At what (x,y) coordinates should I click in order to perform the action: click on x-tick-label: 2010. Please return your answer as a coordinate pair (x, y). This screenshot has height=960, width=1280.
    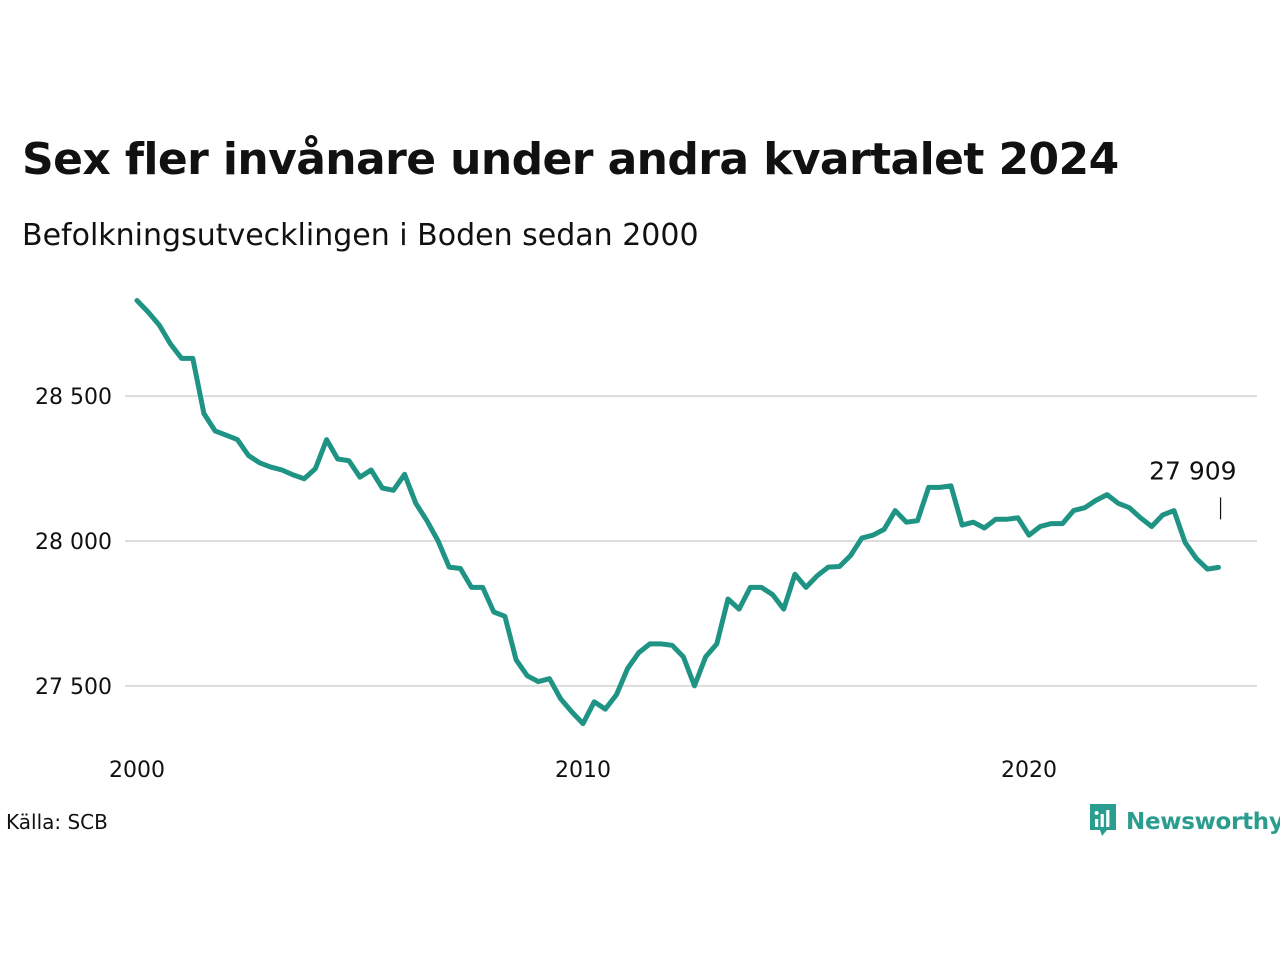
    Looking at the image, I should click on (583, 770).